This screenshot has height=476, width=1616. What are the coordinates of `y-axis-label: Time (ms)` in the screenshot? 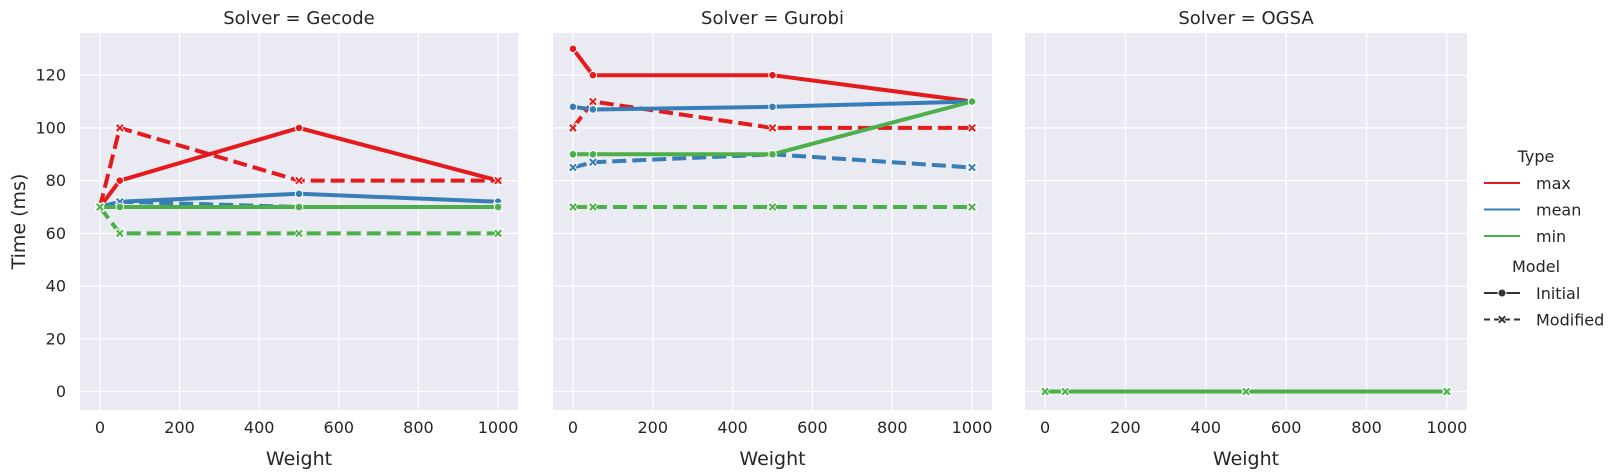 It's located at (19, 222).